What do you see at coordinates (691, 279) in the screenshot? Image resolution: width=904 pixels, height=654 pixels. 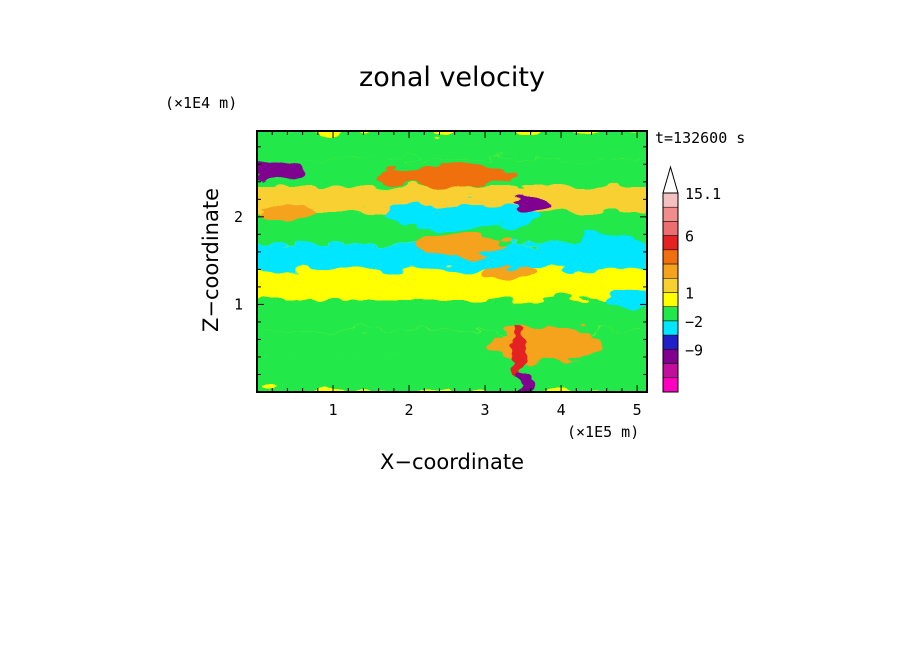 I see `colorbar: 15.1 6 1 −2 −9` at bounding box center [691, 279].